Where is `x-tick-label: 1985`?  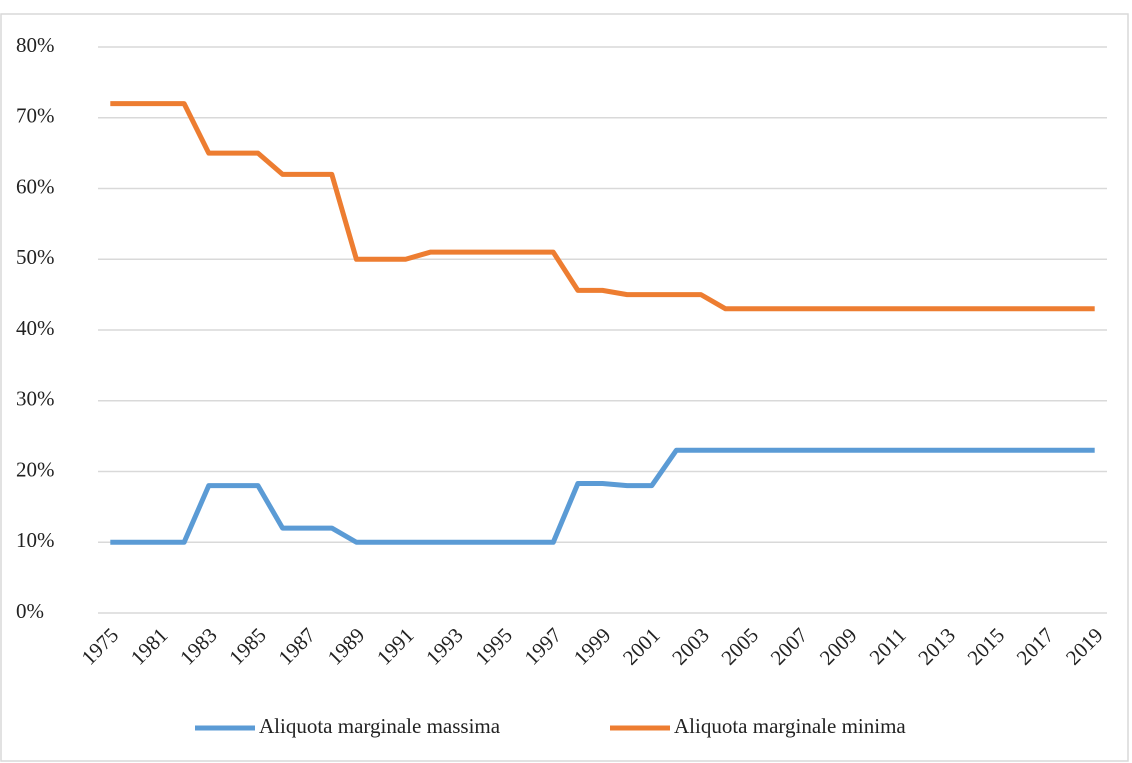 x-tick-label: 1985 is located at coordinates (247, 646).